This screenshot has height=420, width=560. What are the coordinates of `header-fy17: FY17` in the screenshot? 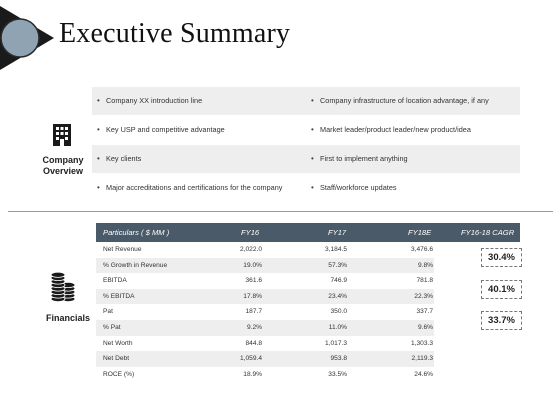 It's located at (337, 232).